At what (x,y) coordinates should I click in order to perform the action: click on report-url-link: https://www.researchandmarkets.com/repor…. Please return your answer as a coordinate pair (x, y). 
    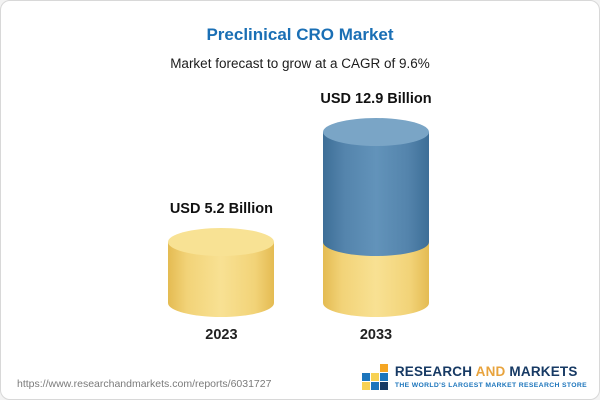
    Looking at the image, I should click on (144, 384).